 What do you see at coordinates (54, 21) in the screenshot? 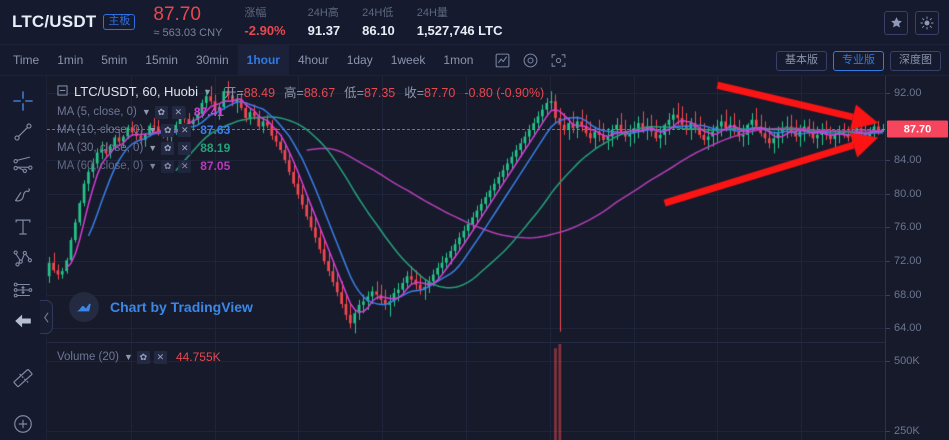
I see `pair-name: LTC/USDT` at bounding box center [54, 21].